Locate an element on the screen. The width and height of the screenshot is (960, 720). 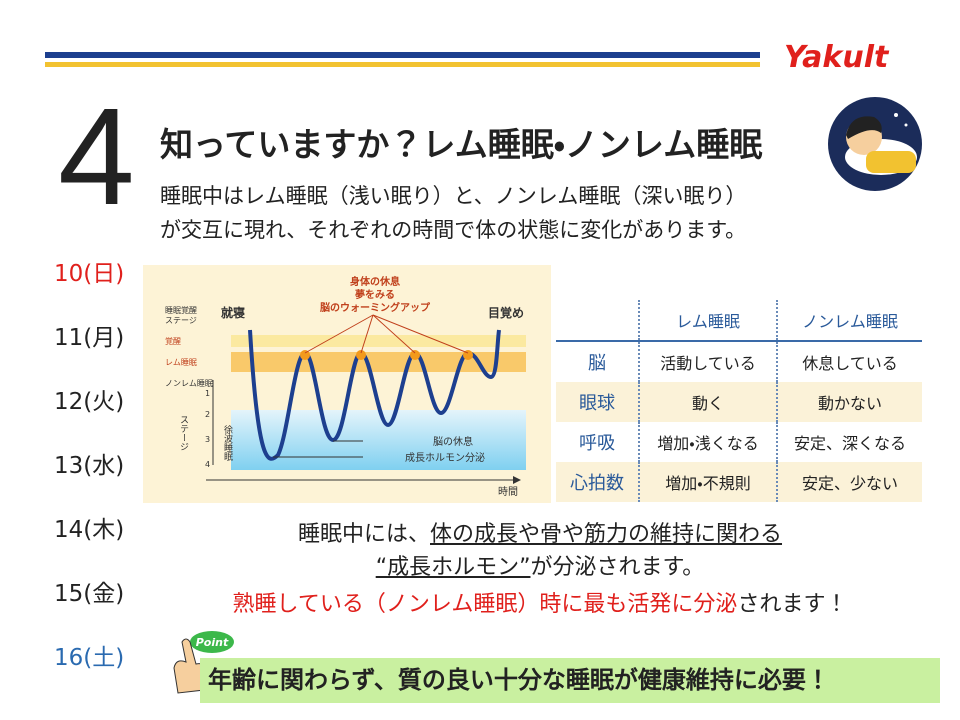
day: 12(火) is located at coordinates (89, 402).